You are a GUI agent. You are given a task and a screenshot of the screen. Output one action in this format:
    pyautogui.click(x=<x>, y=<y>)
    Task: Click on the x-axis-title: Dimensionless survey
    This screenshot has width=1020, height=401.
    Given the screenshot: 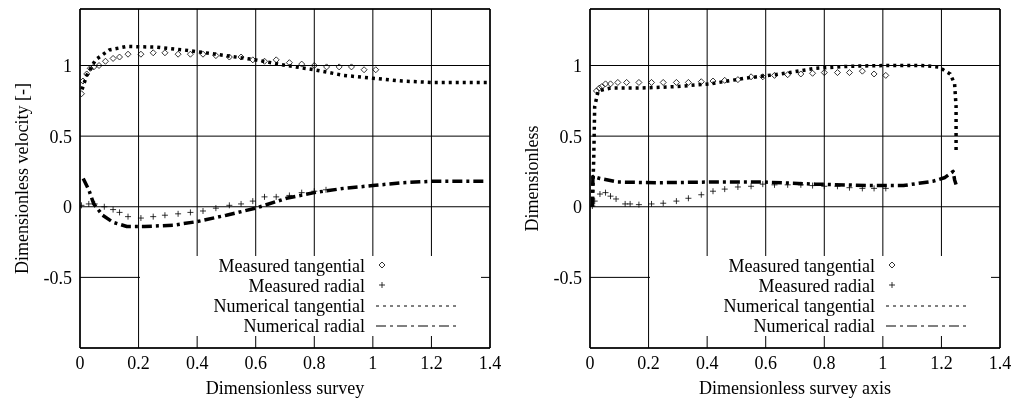 What is the action you would take?
    pyautogui.click(x=285, y=388)
    